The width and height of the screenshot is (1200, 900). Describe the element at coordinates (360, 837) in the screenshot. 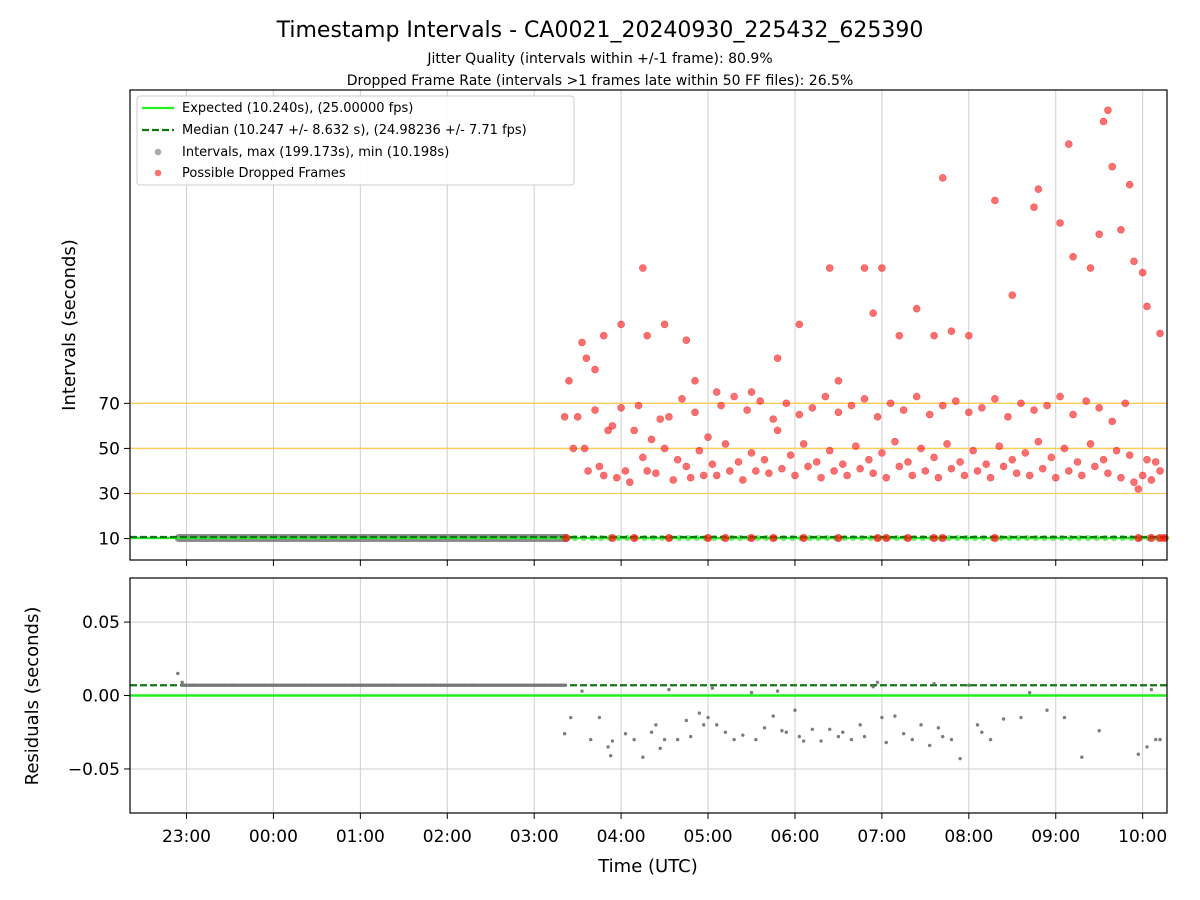

I see `x-tick-label: 01:00` at that location.